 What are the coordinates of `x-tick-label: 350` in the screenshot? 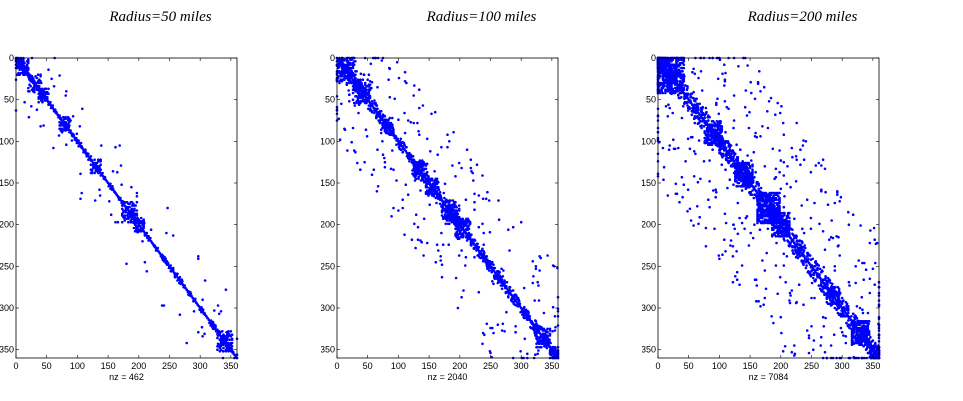 It's located at (551, 366).